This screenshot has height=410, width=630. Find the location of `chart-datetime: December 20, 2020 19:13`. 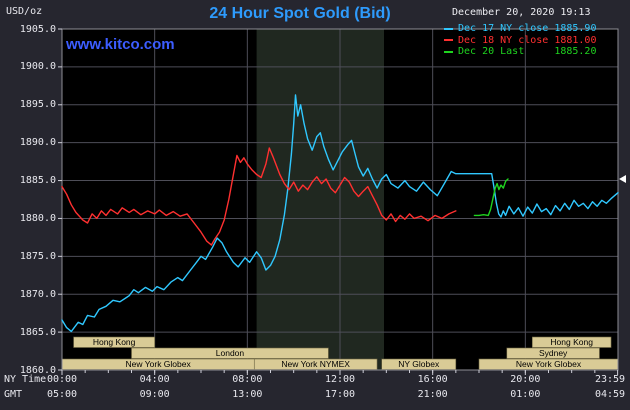

chart-datetime: December 20, 2020 19:13 is located at coordinates (521, 12).